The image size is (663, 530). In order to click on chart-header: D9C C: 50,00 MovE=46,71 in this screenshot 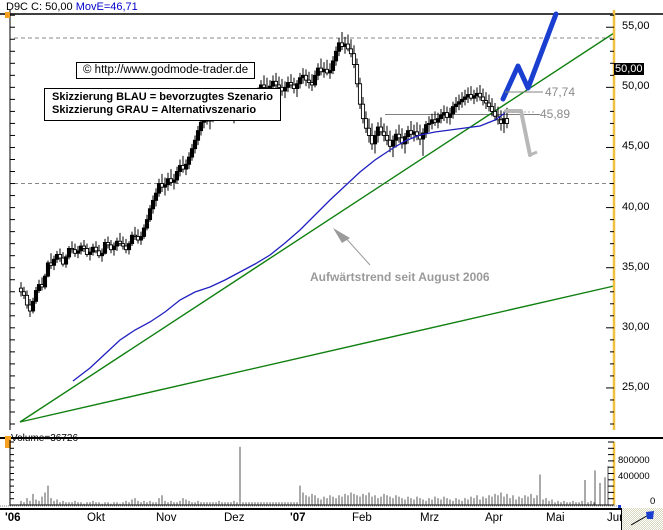, I will do `click(72, 7)`.